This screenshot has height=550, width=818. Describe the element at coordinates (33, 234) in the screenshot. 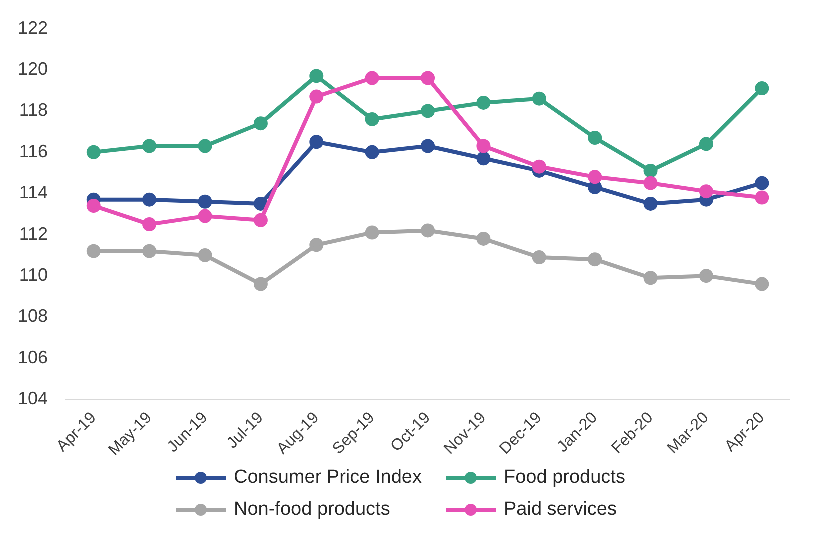

I see `y-tick-label: 112` at that location.